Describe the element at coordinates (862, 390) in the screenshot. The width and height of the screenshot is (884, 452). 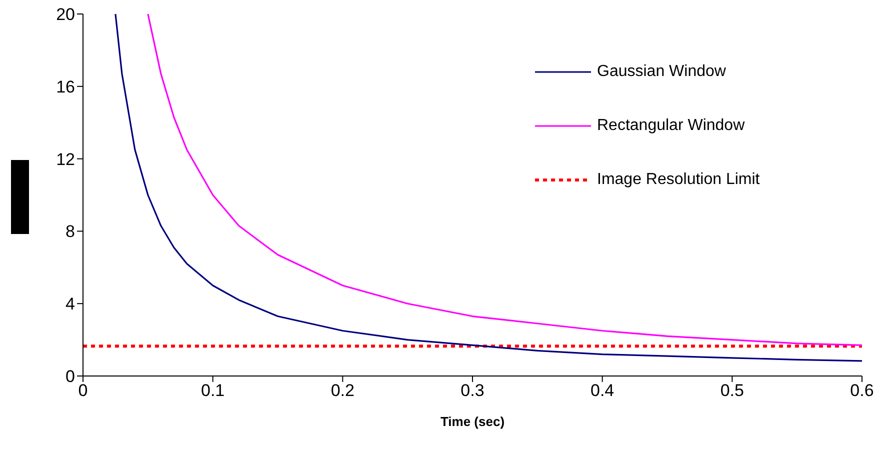
I see `x-tick-label: 0.6` at that location.